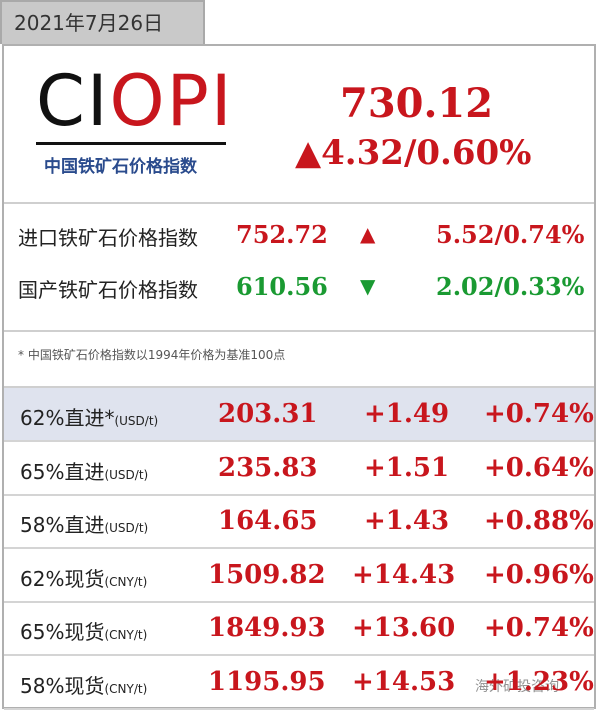 The image size is (600, 711). Describe the element at coordinates (62, 685) in the screenshot. I see `product: 58%现货` at that location.